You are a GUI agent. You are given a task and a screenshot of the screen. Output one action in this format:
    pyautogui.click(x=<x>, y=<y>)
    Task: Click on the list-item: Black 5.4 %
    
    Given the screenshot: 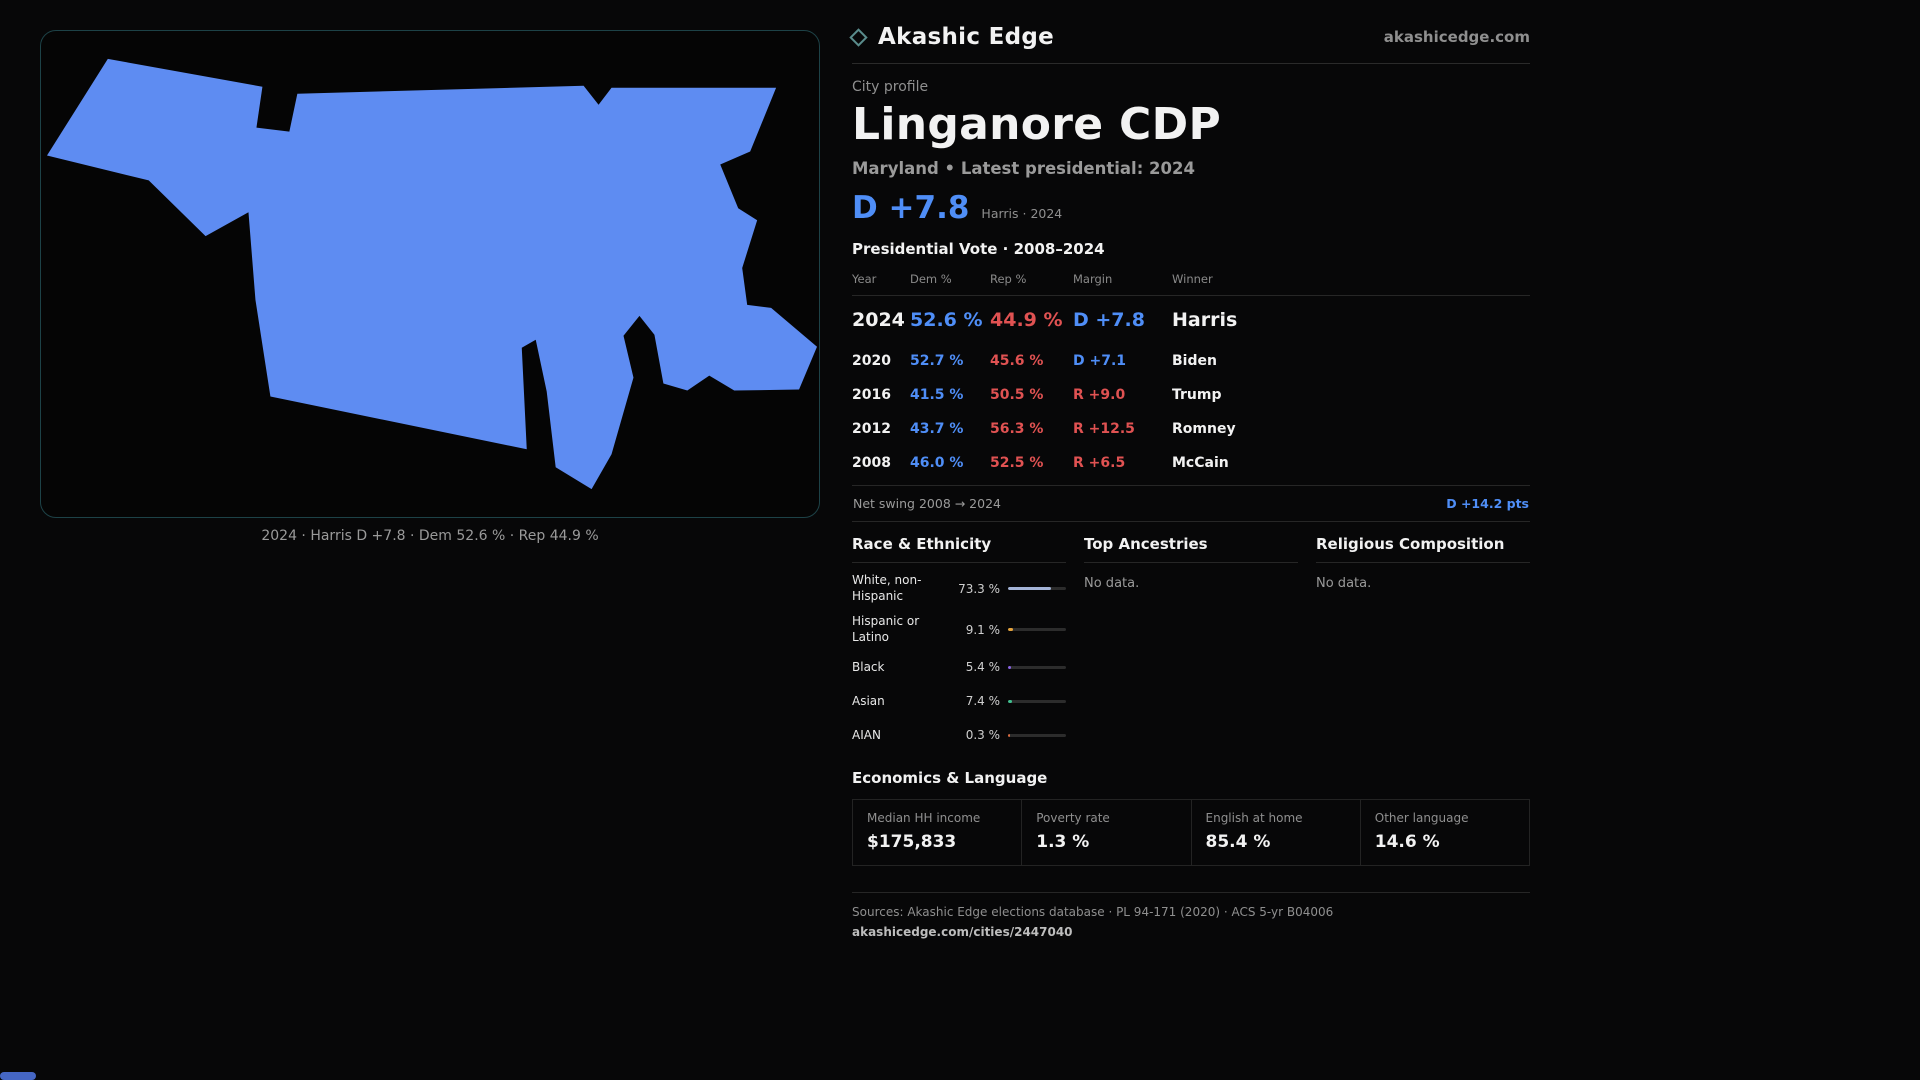 What is the action you would take?
    pyautogui.click(x=959, y=667)
    